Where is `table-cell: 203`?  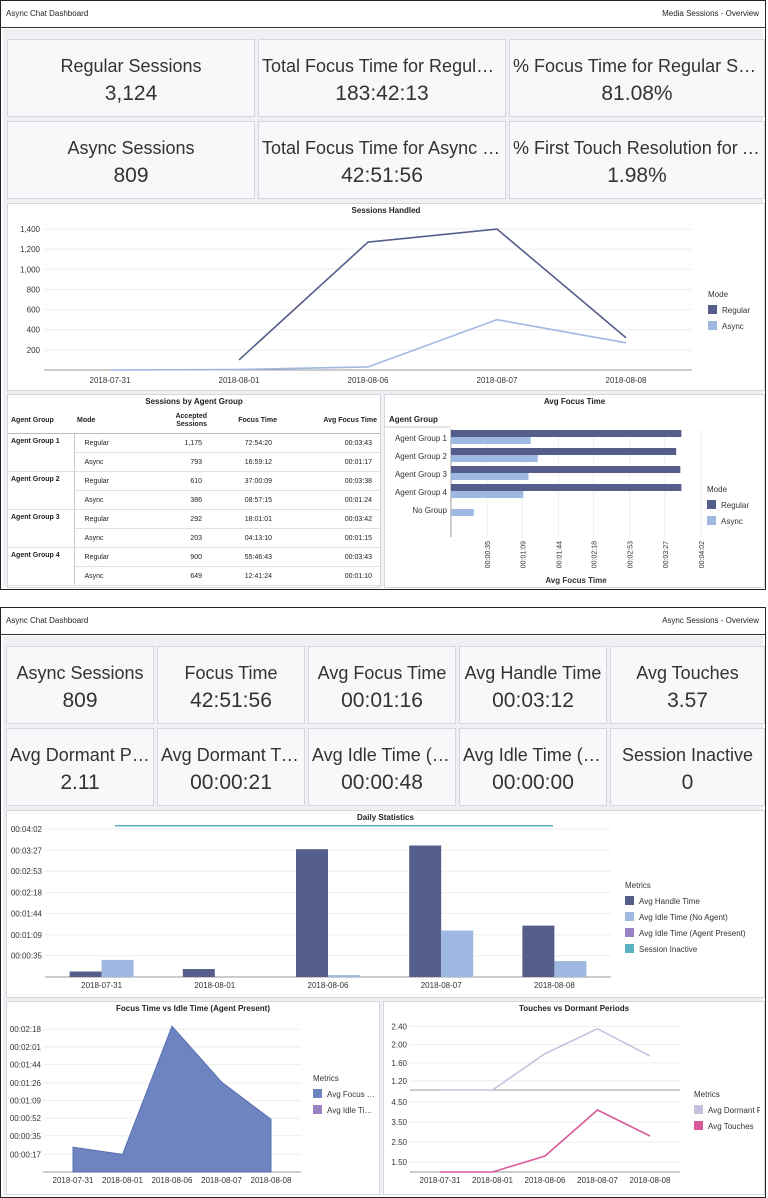 table-cell: 203 is located at coordinates (175, 538).